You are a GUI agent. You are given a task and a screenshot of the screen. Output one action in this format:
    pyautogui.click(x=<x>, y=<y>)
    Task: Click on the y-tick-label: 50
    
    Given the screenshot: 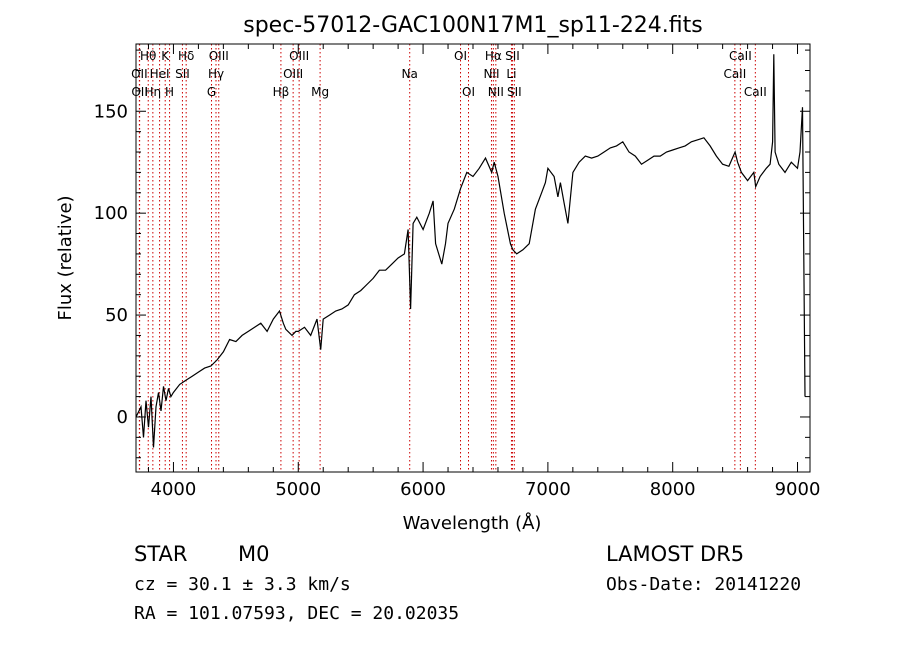 What is the action you would take?
    pyautogui.click(x=116, y=315)
    